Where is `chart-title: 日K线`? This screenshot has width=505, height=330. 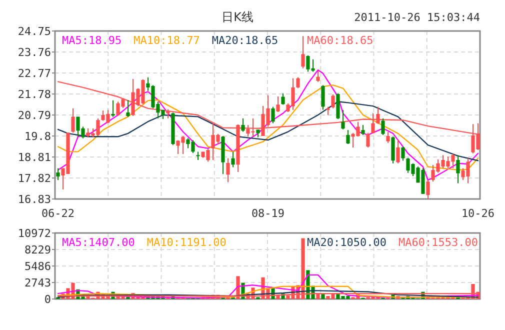 chart-title: 日K线 is located at coordinates (238, 17).